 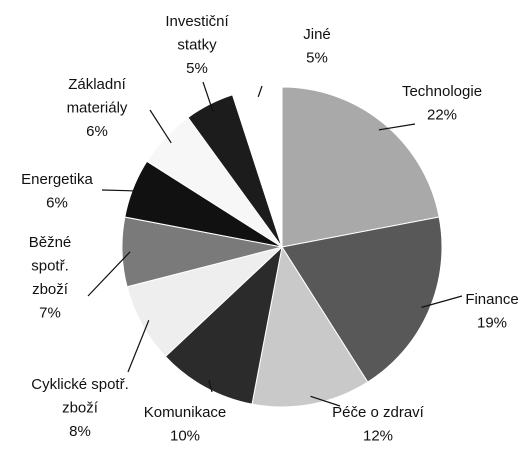 I want to click on label-line: Běžné, so click(x=50, y=242).